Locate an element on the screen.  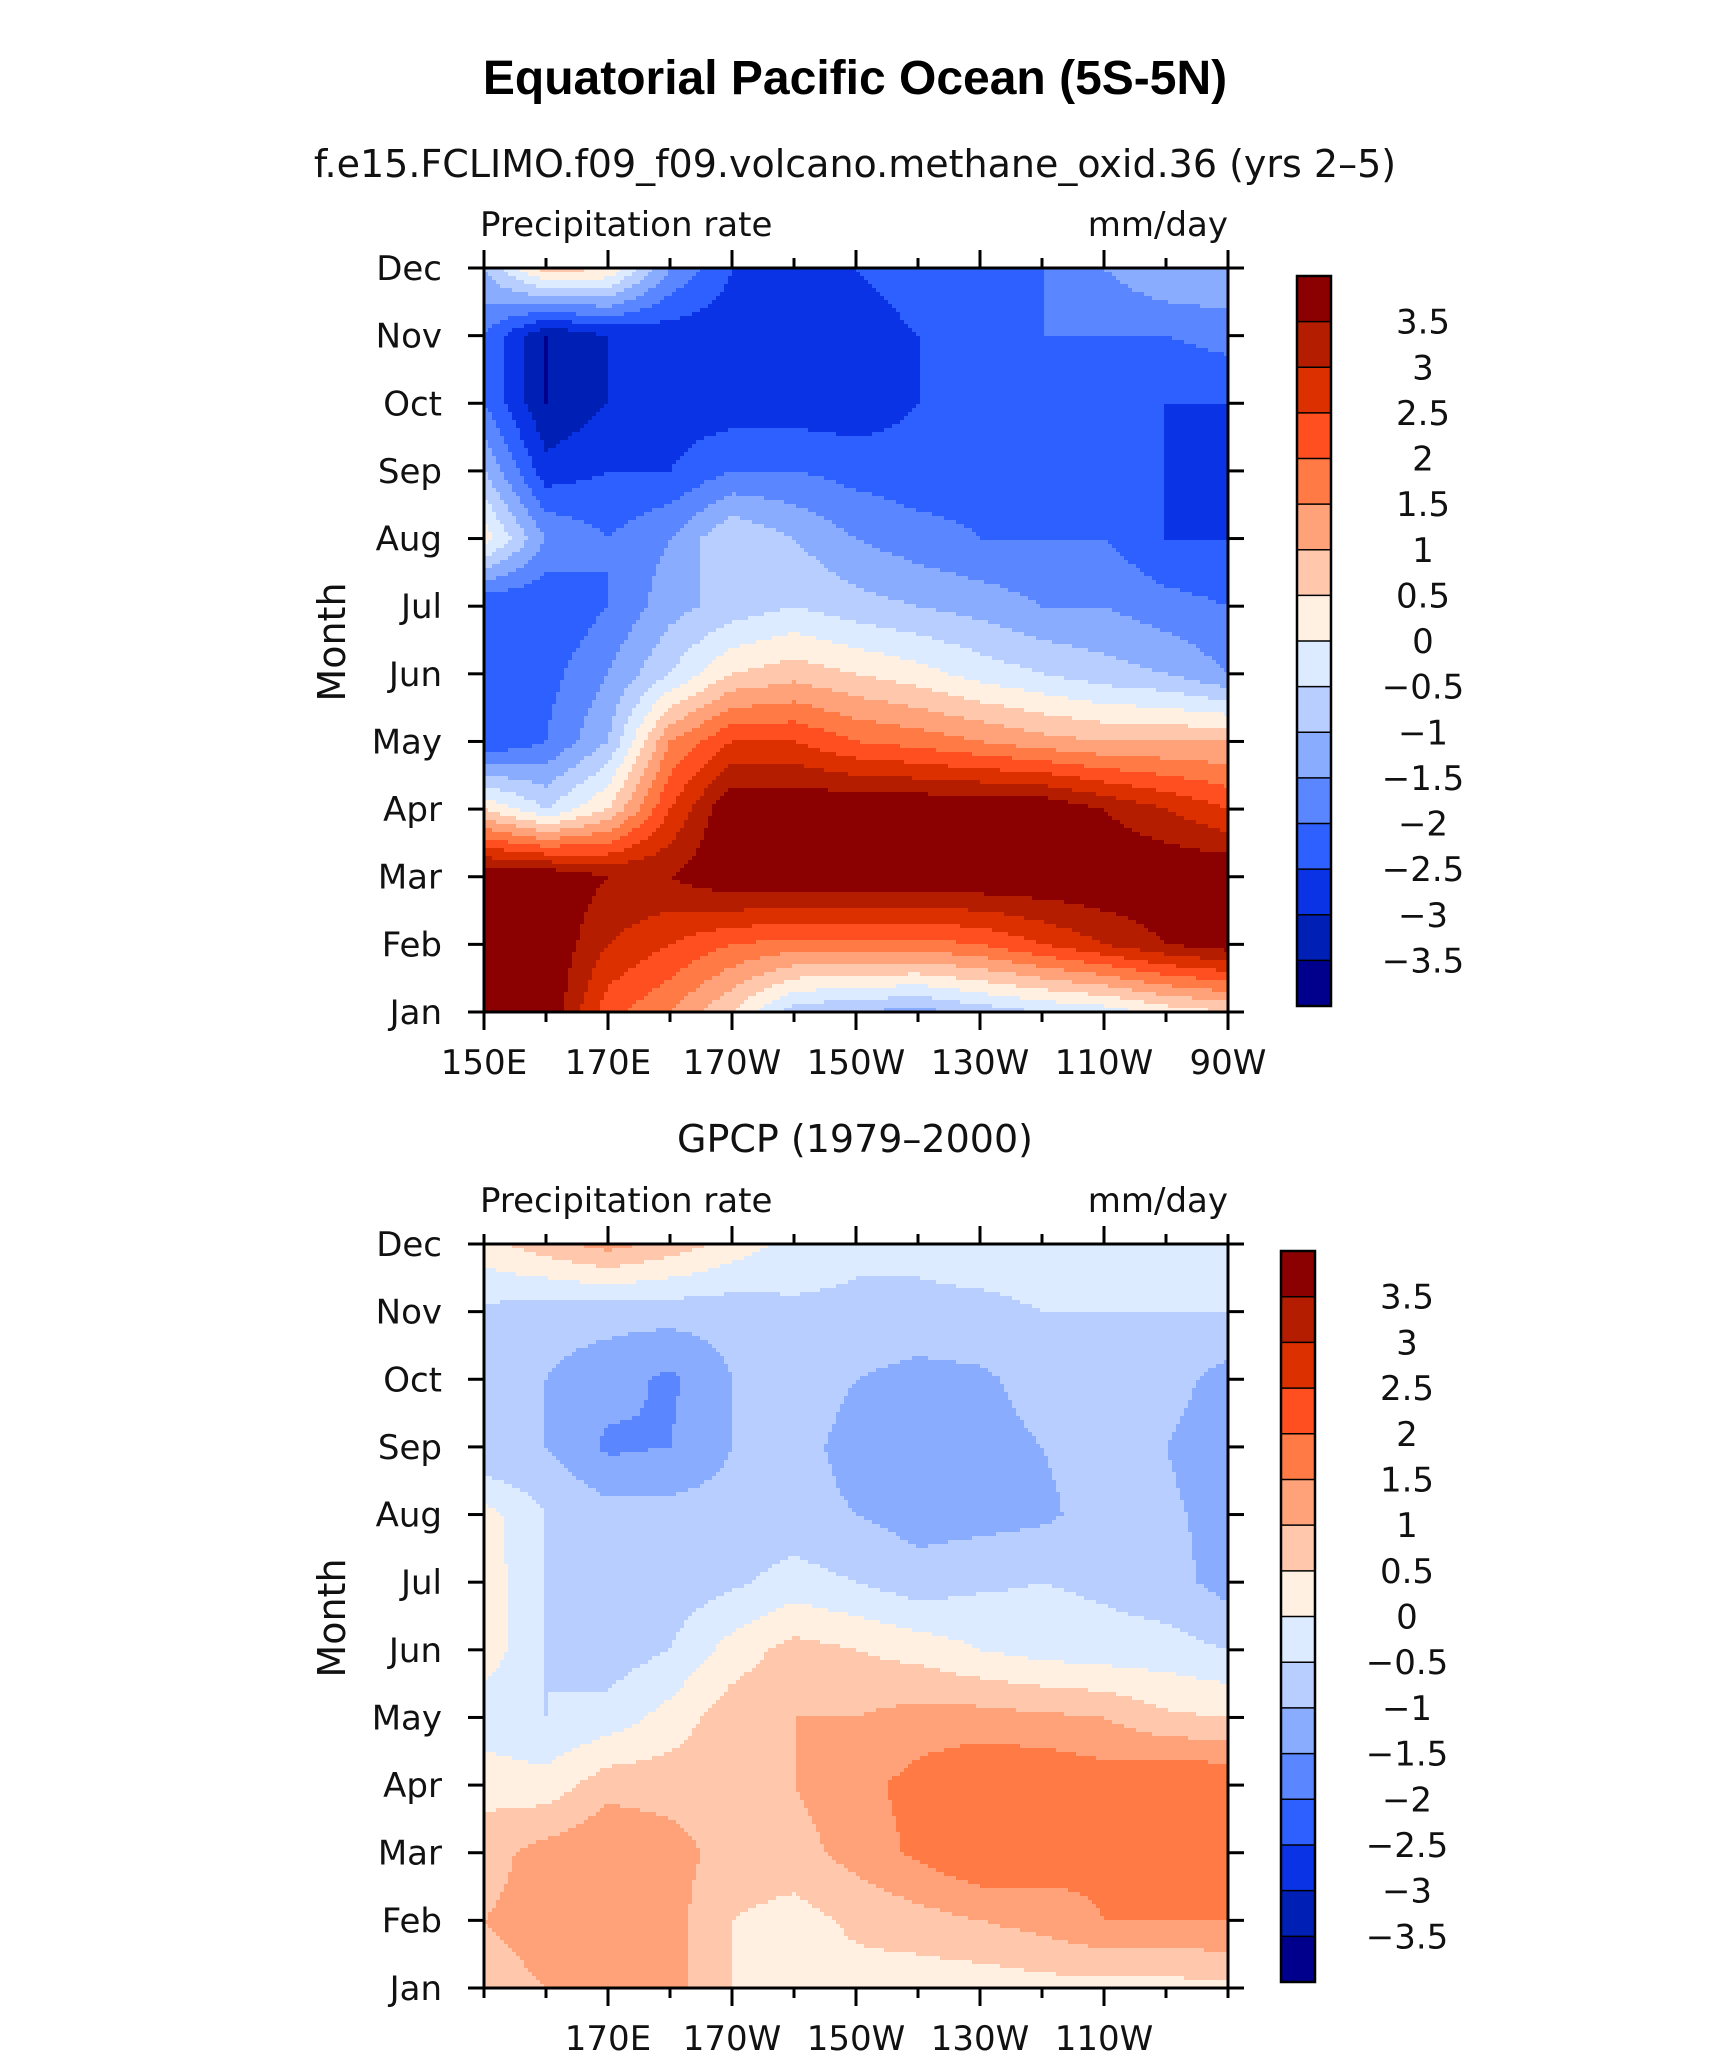
panel-model-ytick-label: Jan is located at coordinates (415, 1013).